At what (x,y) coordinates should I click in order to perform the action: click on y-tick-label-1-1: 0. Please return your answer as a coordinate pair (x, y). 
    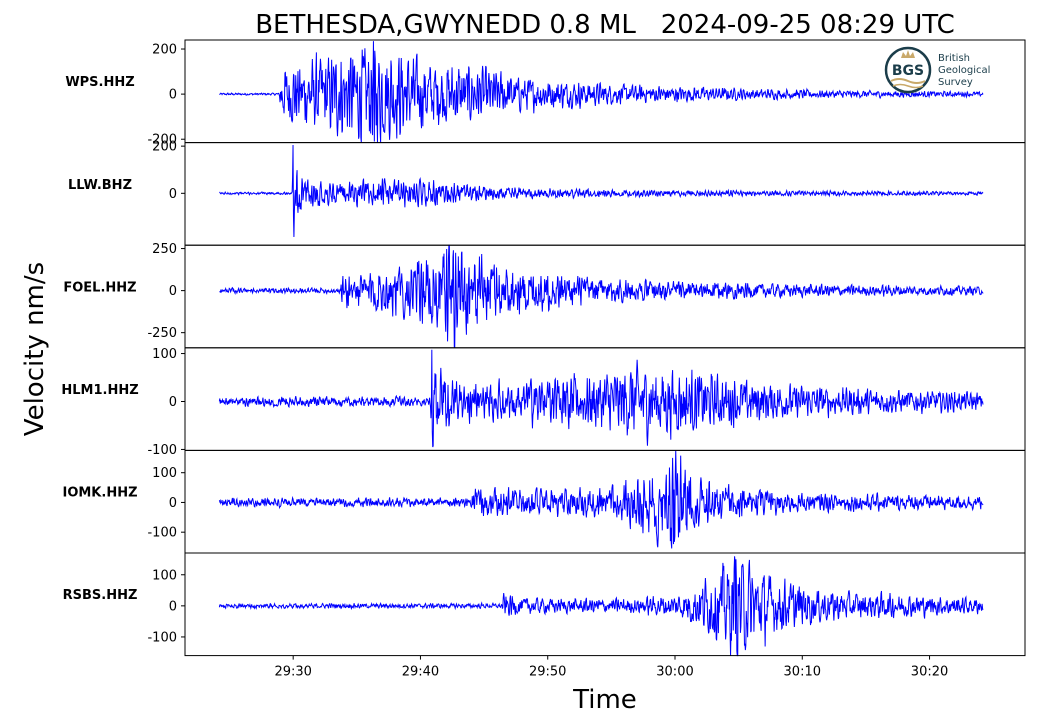
    Looking at the image, I should click on (173, 194).